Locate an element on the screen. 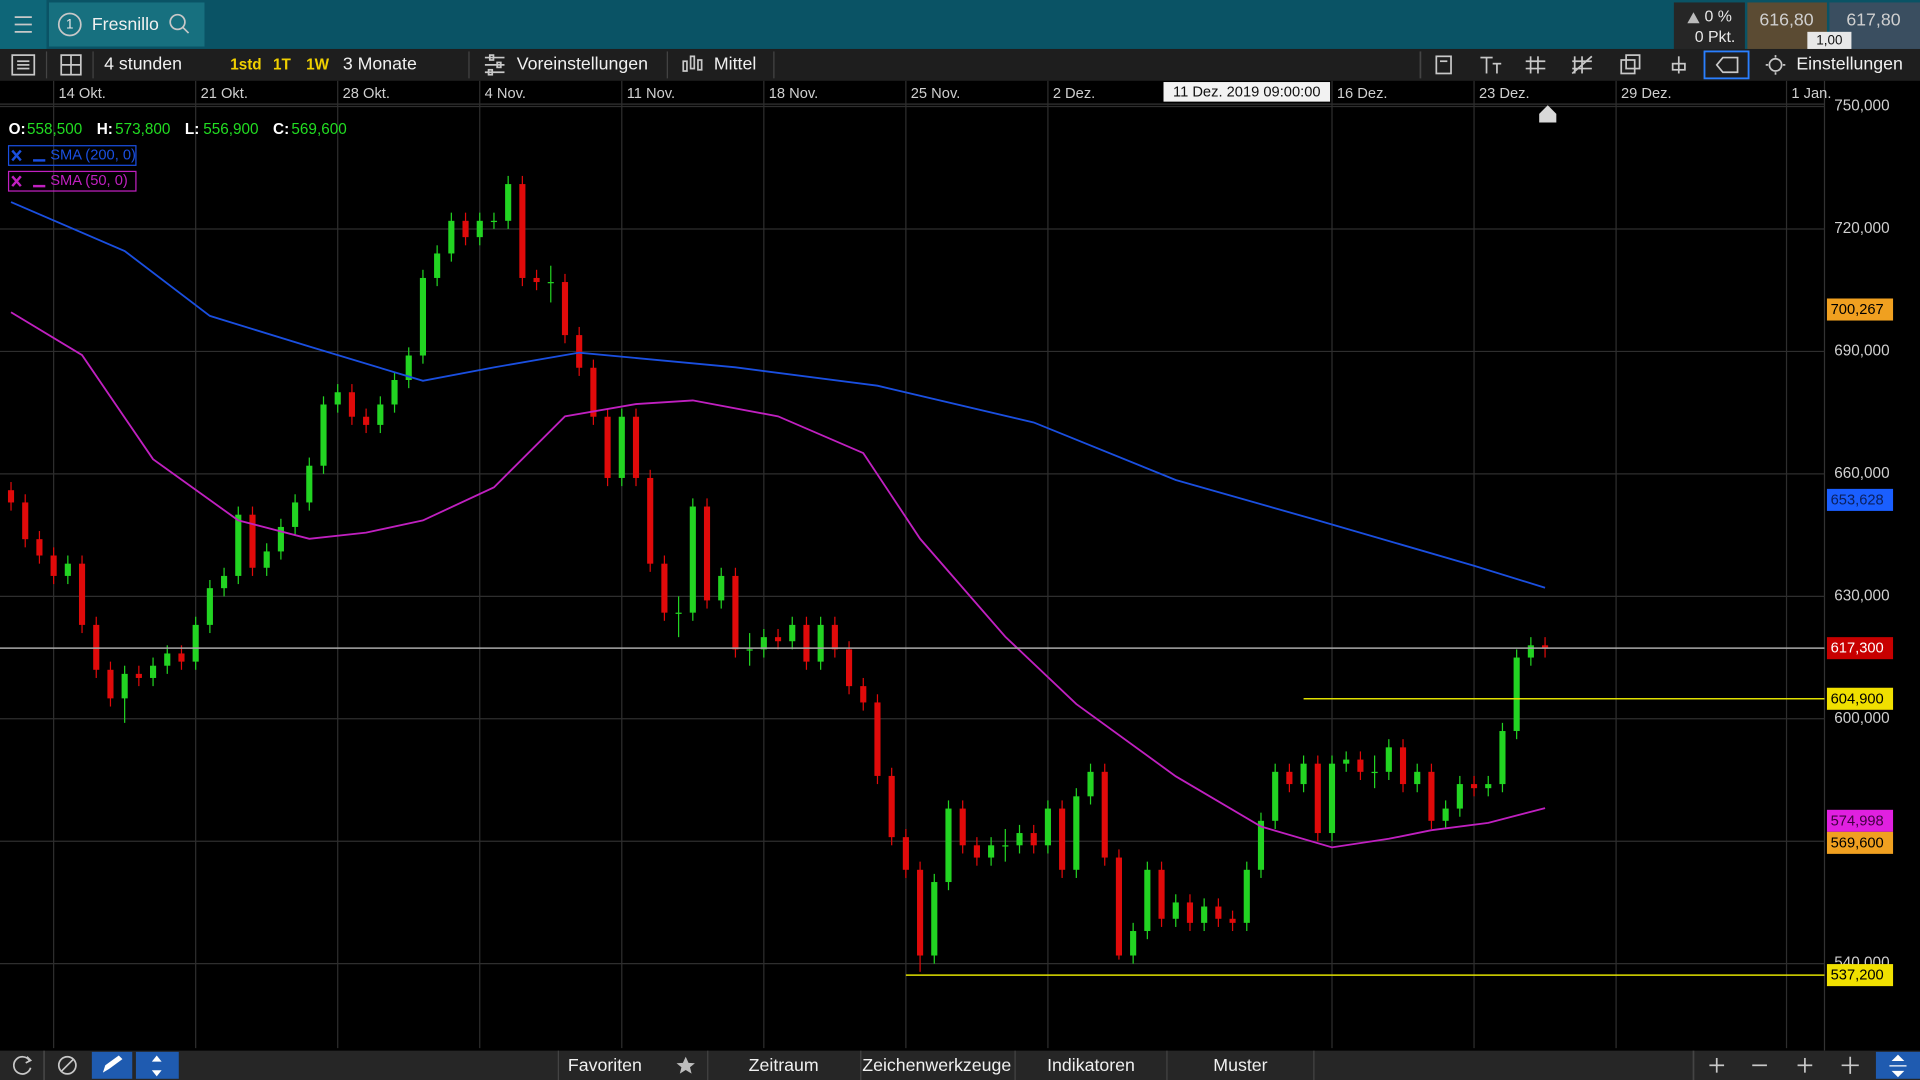 Image resolution: width=1920 pixels, height=1080 pixels. legend-label: SMA (200, 0) is located at coordinates (93, 155).